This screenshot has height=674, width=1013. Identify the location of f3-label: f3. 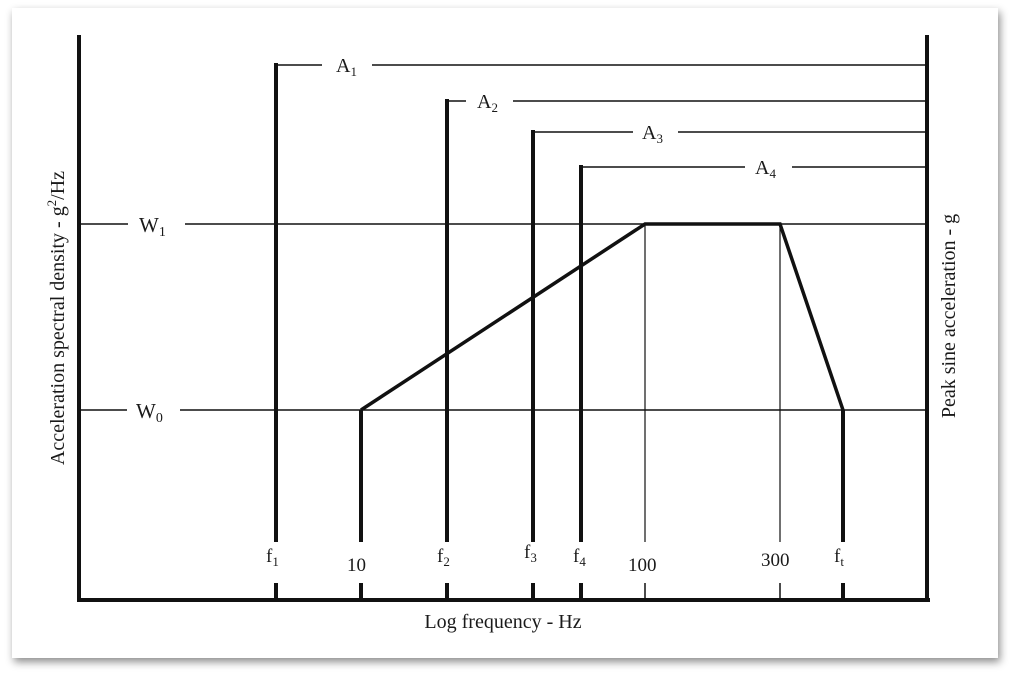
(530, 553).